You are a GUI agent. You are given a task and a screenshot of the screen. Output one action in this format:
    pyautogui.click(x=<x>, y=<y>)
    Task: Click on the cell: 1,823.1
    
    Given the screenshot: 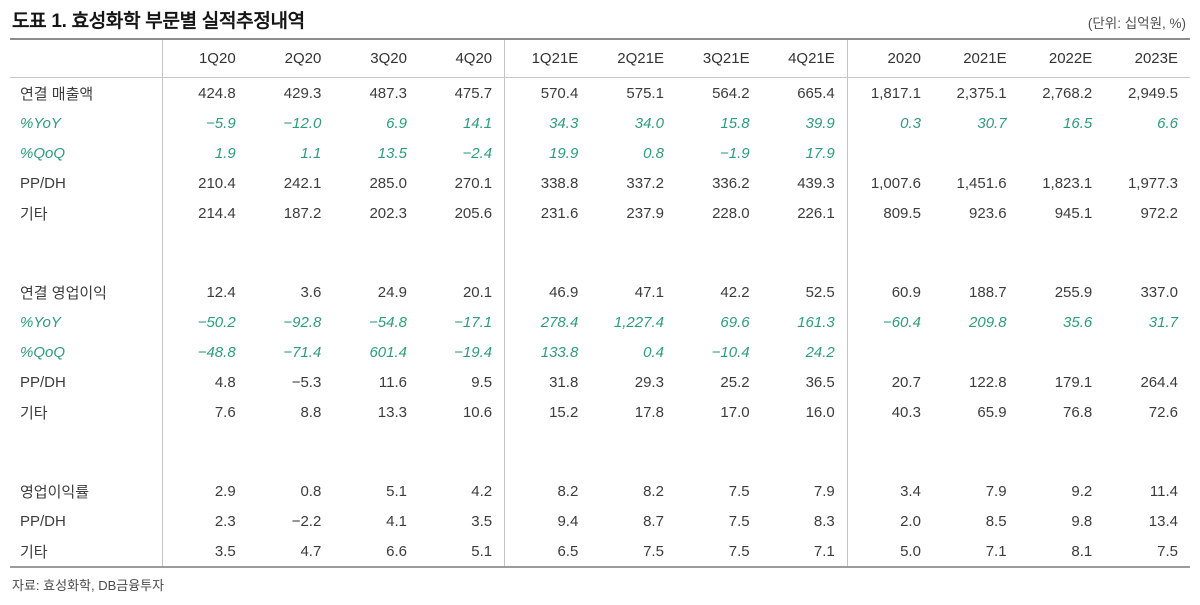 What is the action you would take?
    pyautogui.click(x=1067, y=183)
    